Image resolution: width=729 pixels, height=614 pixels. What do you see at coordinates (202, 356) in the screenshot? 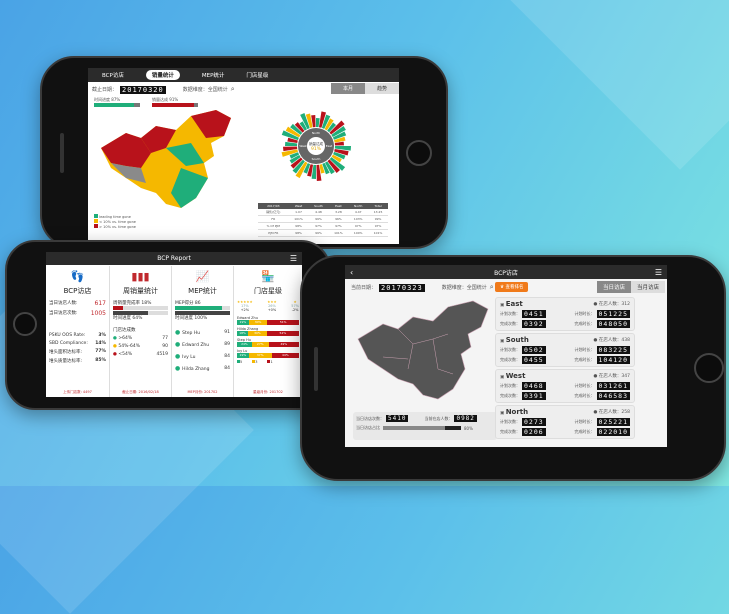
I see `mep-person-row: ● Ivy Lu 84` at bounding box center [202, 356].